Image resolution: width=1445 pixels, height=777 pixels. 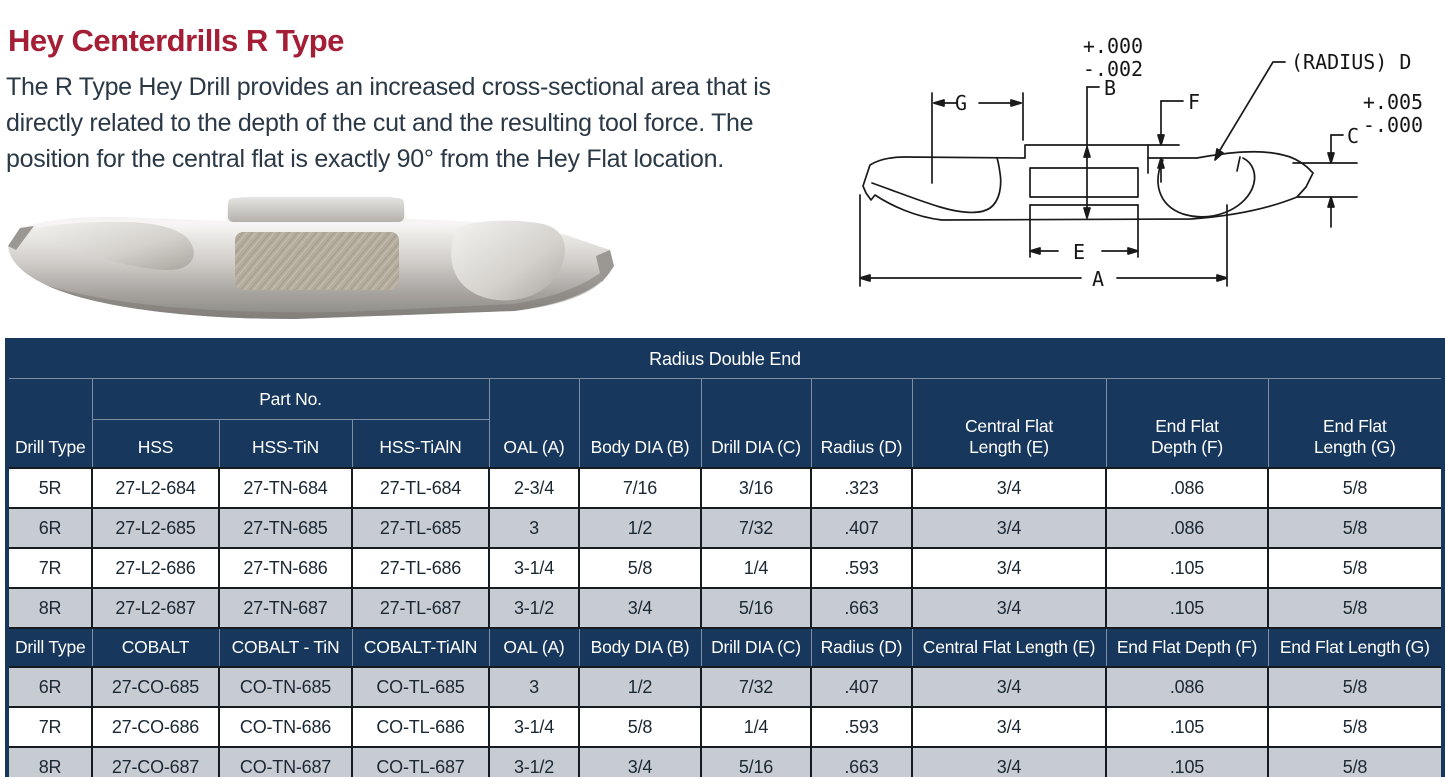 I want to click on table-cell: 27-TN-686, so click(x=285, y=568).